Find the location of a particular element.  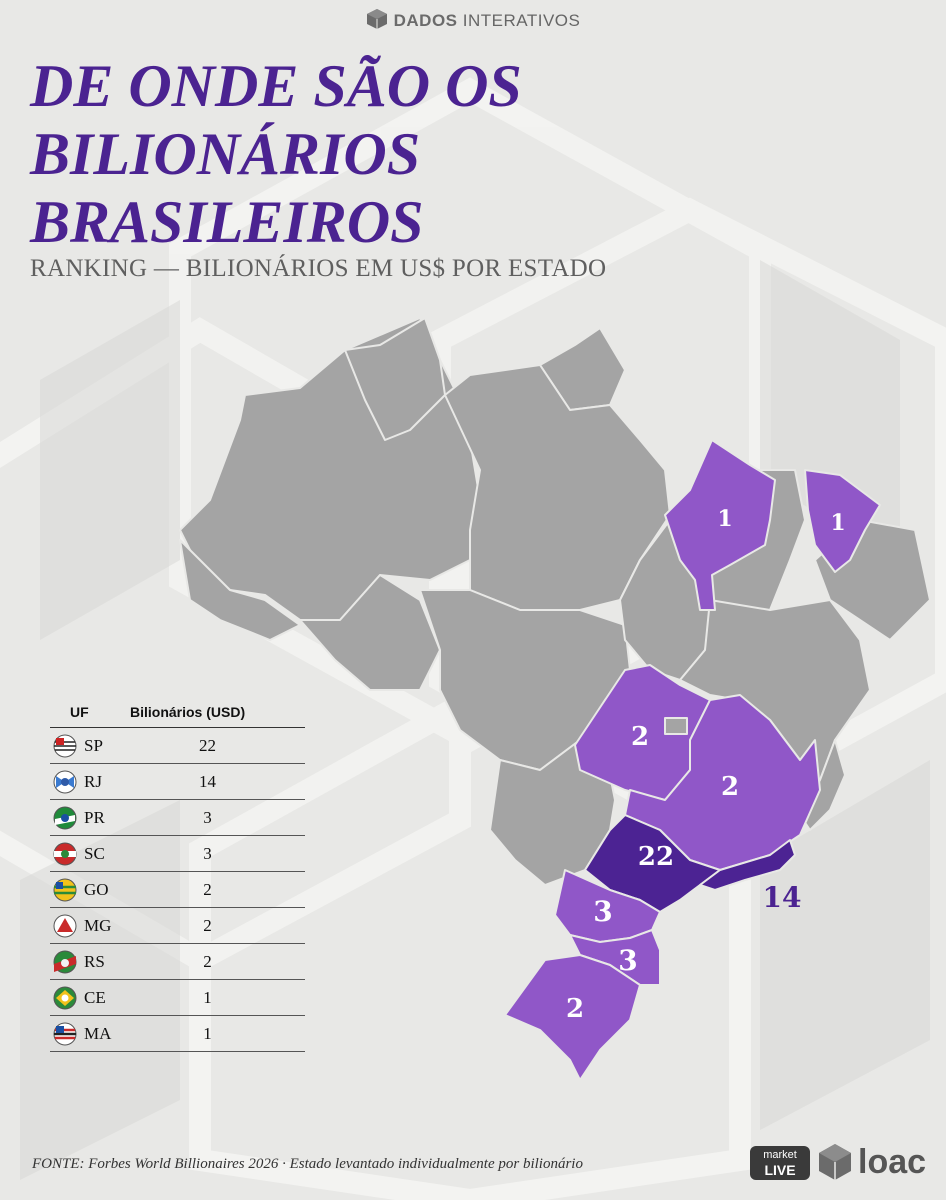

title-line-1: DE ONDE SÃO OS is located at coordinates (276, 86).